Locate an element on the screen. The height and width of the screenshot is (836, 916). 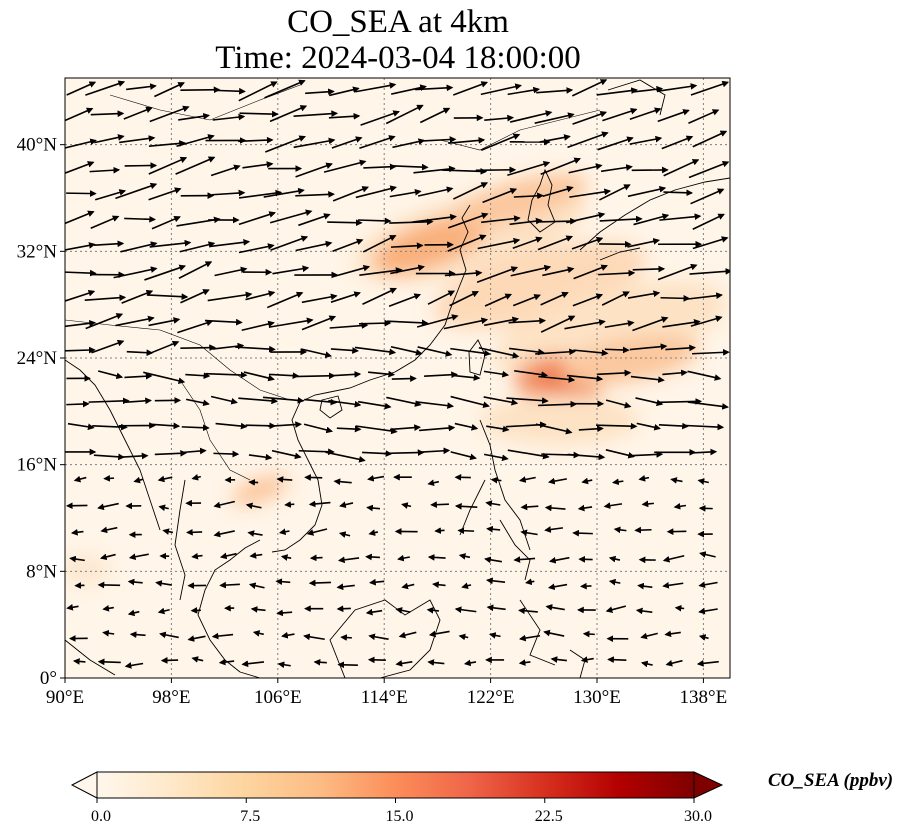
title-line-2: Time: 2024-03-04 18:00:00 is located at coordinates (398, 58).